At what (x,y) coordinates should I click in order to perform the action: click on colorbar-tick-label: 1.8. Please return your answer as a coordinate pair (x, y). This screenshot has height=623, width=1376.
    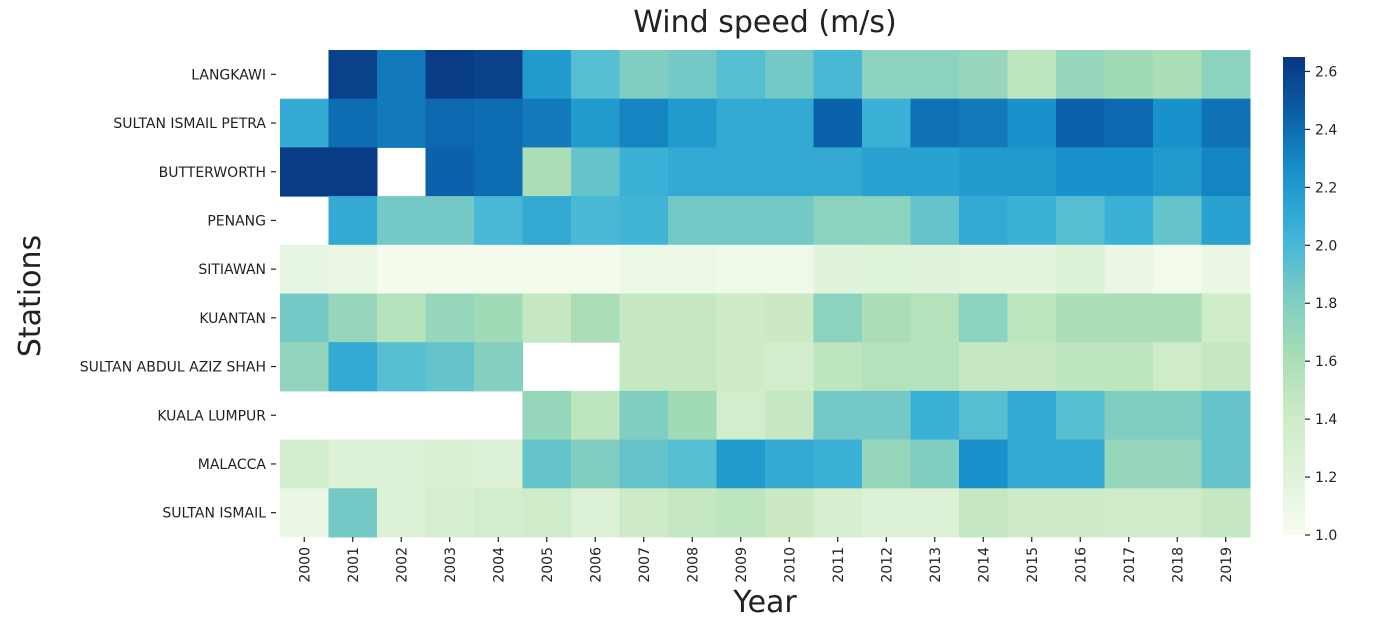
    Looking at the image, I should click on (1326, 304).